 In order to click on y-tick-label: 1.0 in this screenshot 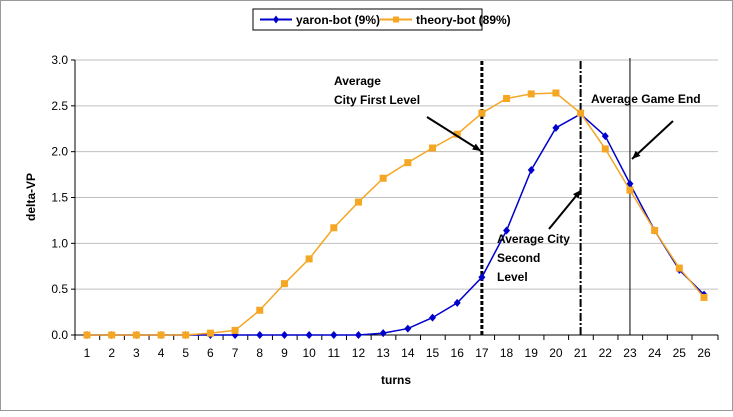, I will do `click(59, 243)`.